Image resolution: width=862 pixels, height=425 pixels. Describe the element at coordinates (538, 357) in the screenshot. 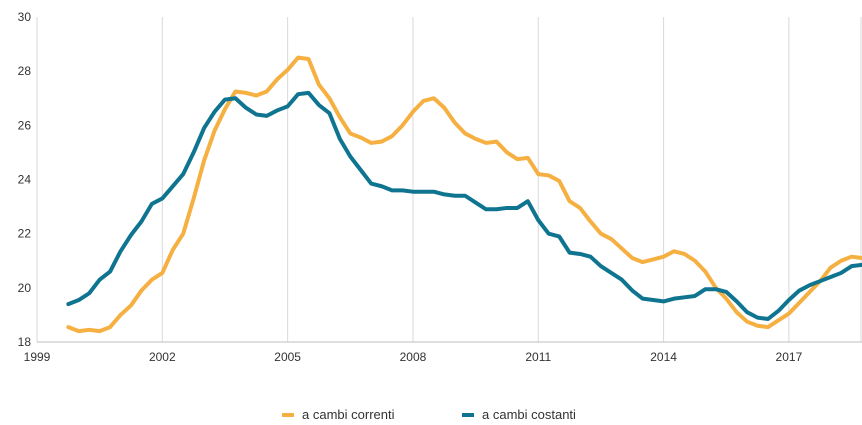

I see `x-tick-label-2011: 2011` at that location.